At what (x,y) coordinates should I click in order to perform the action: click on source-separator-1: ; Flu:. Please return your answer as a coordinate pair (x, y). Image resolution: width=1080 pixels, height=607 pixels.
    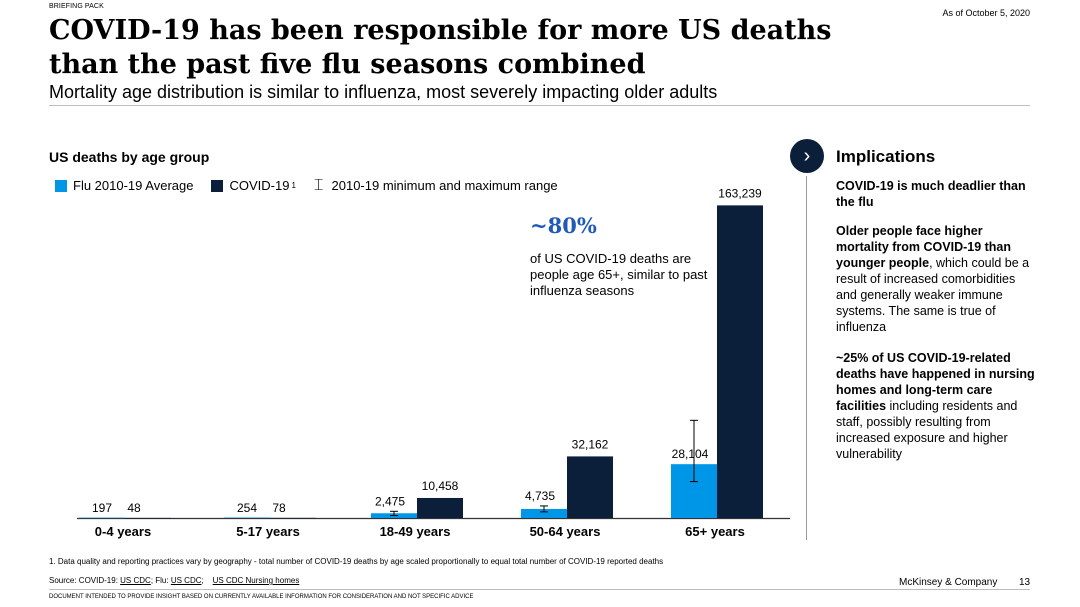
    Looking at the image, I should click on (160, 580).